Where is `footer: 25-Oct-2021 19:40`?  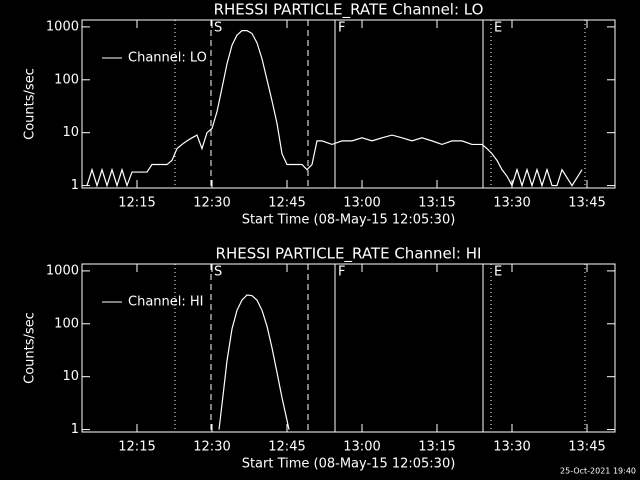 footer: 25-Oct-2021 19:40 is located at coordinates (598, 471).